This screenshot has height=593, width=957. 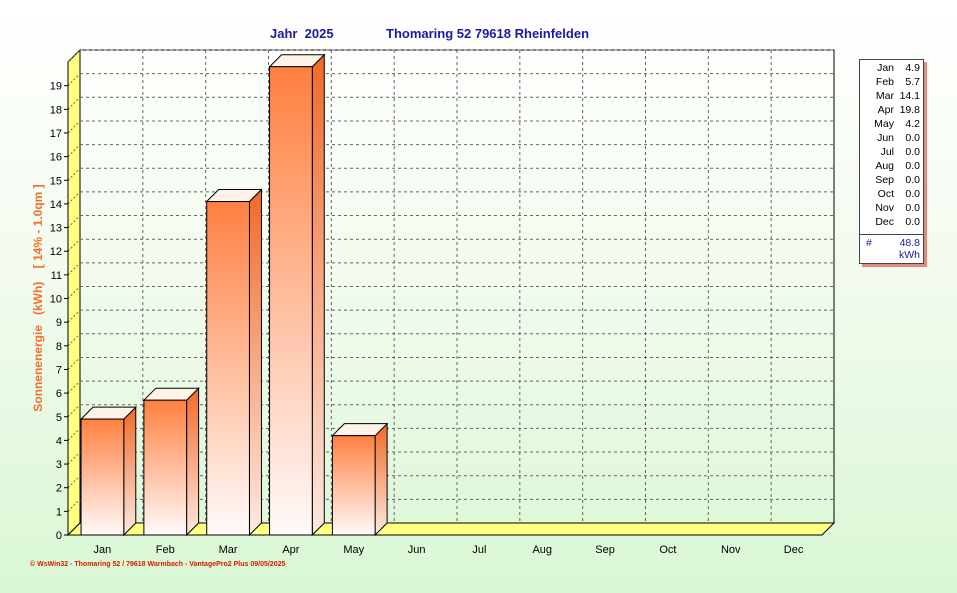 What do you see at coordinates (909, 110) in the screenshot?
I see `legend-value: 19.8` at bounding box center [909, 110].